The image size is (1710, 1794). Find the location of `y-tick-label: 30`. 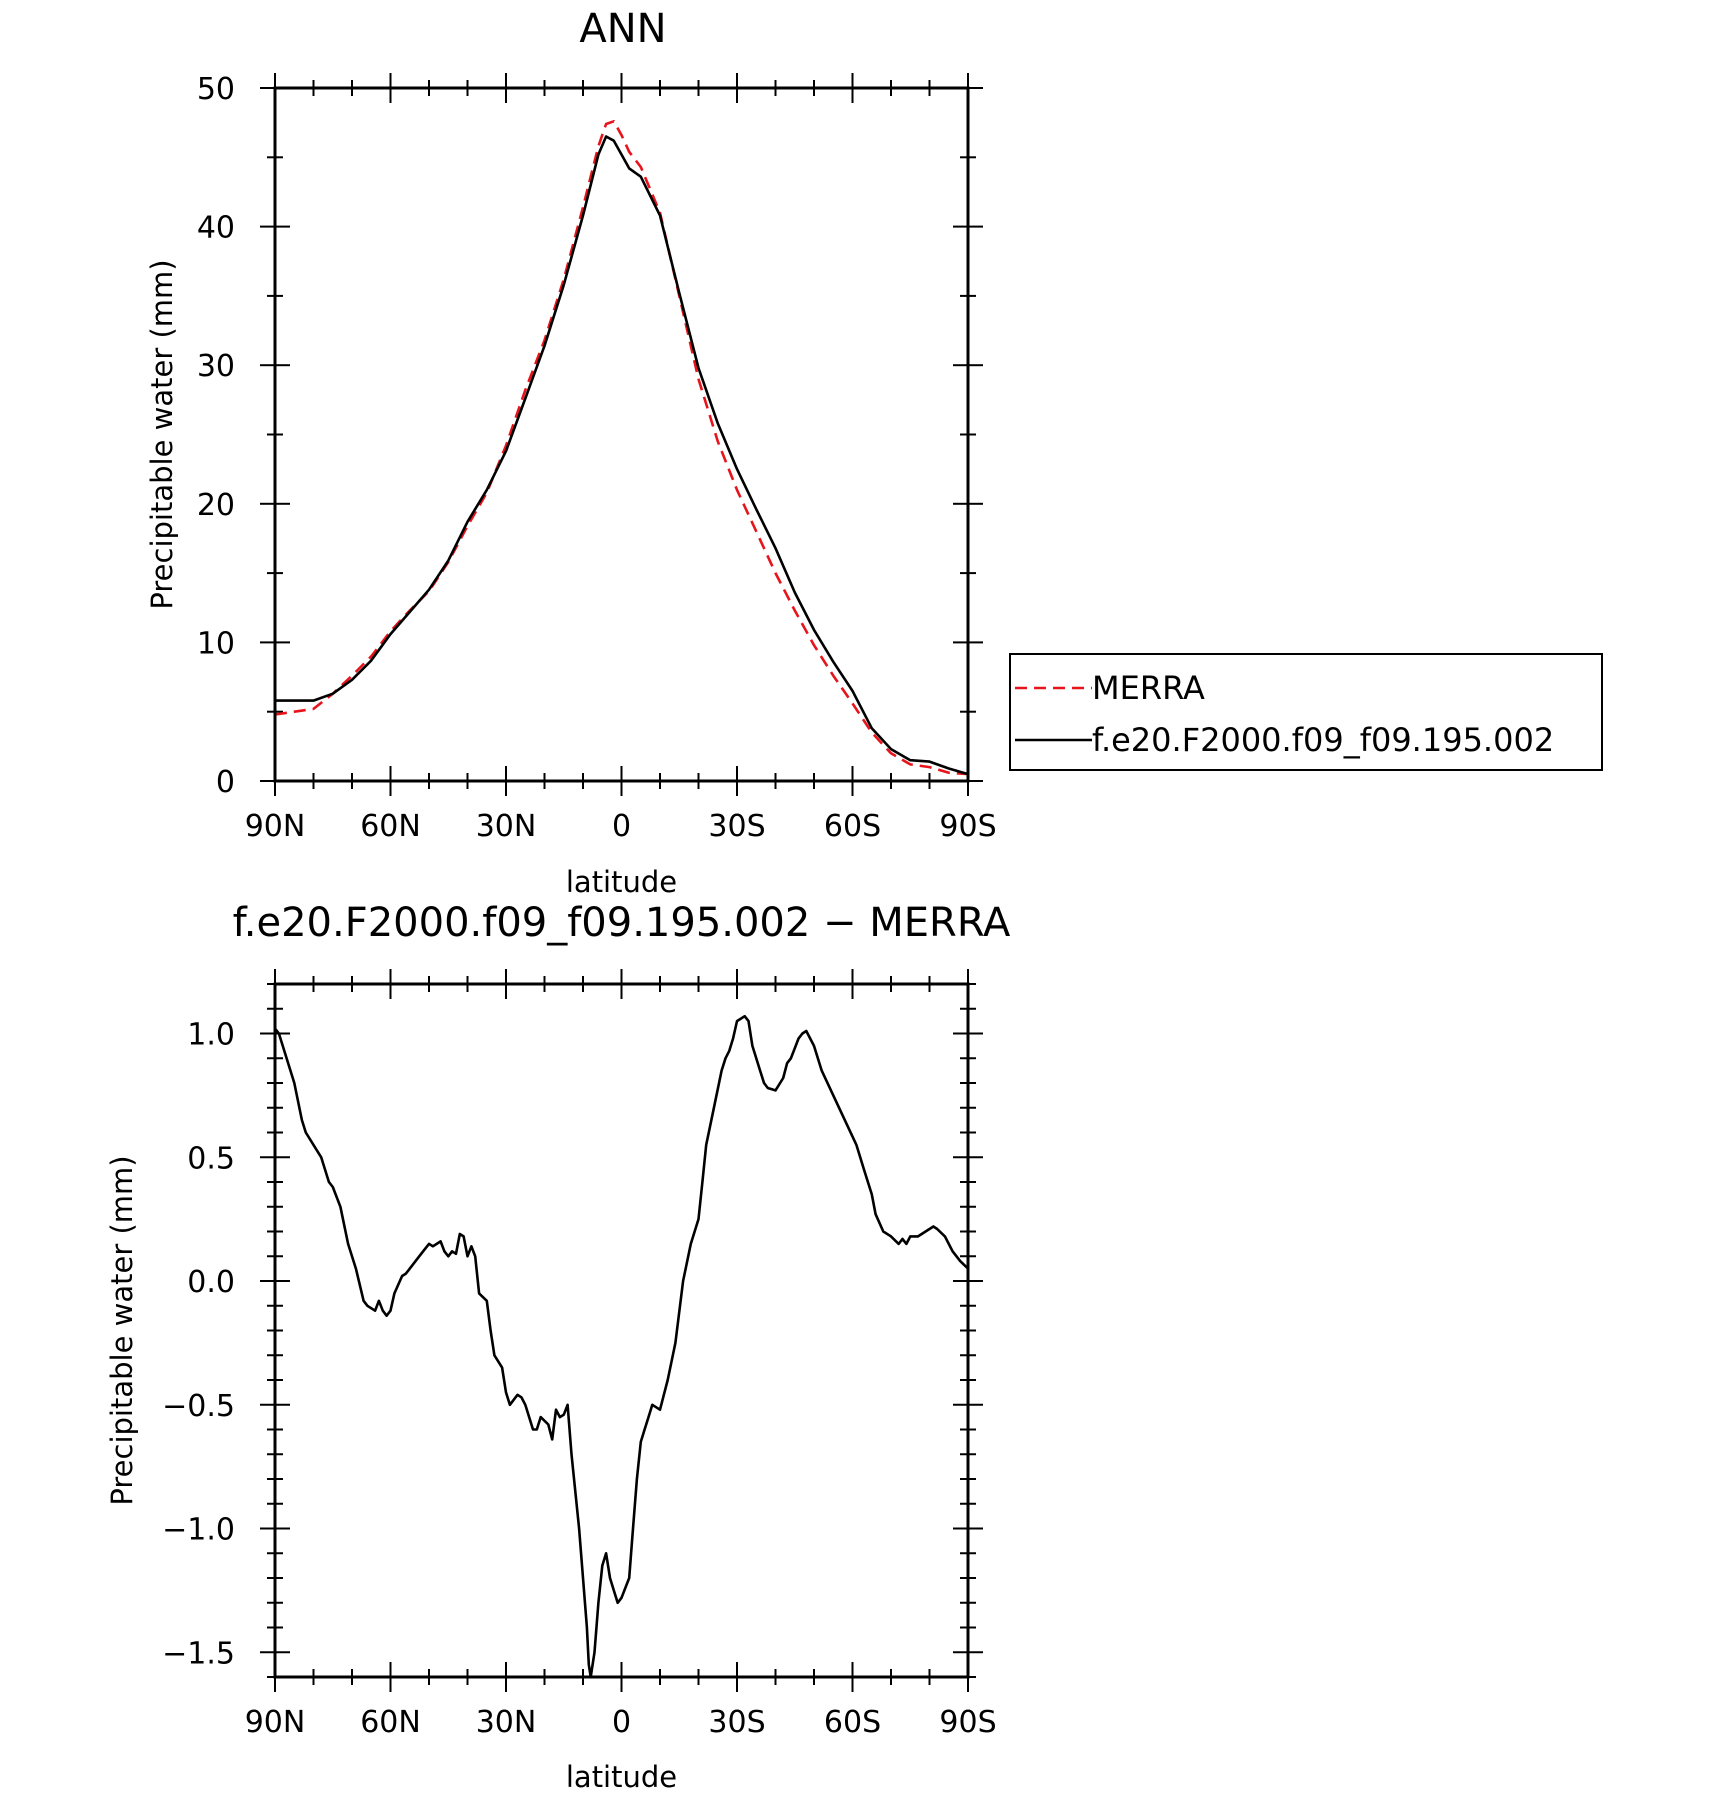

y-tick-label: 30 is located at coordinates (216, 366).